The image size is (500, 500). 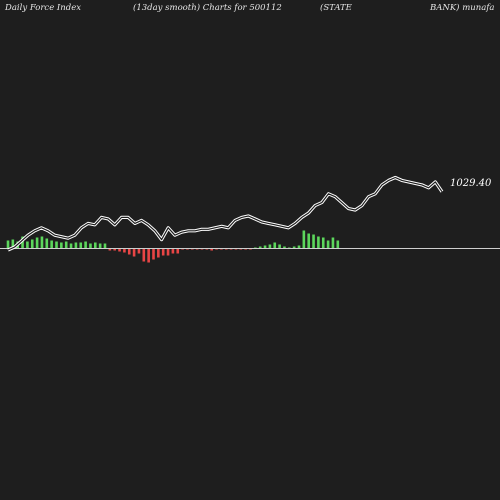 I want to click on chart-title-left: Daily Force Index, so click(x=43, y=8).